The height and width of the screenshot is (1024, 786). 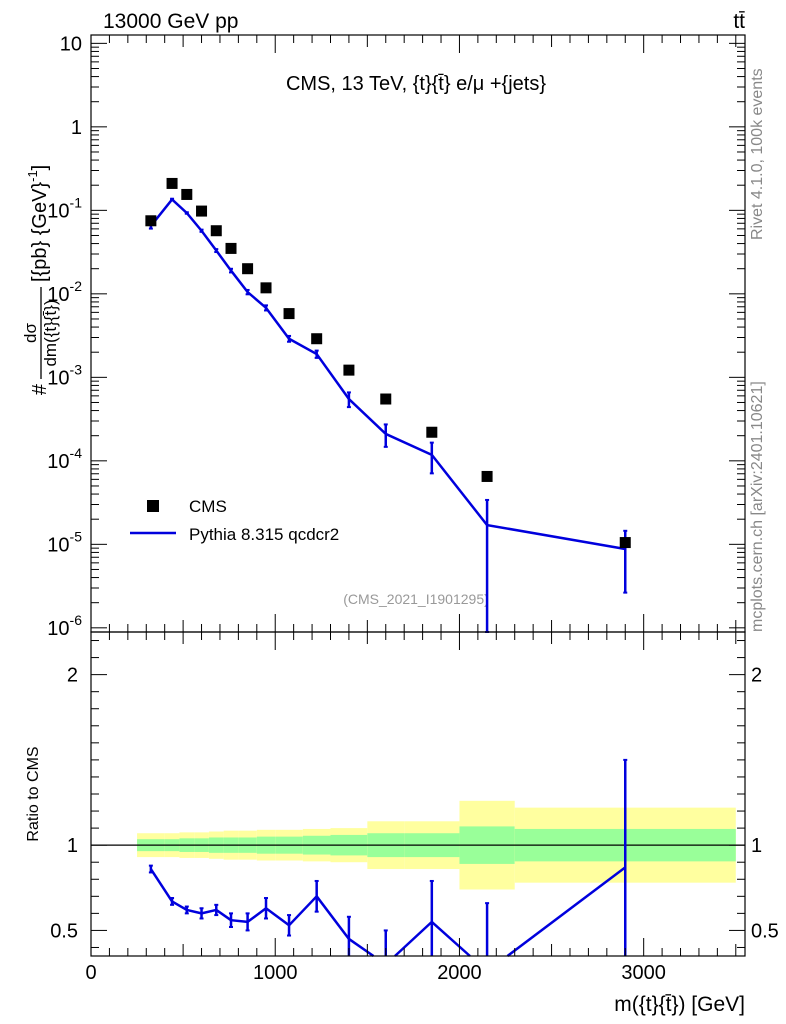 What do you see at coordinates (416, 599) in the screenshot?
I see `watermark: (CMS_2021_I1901295)` at bounding box center [416, 599].